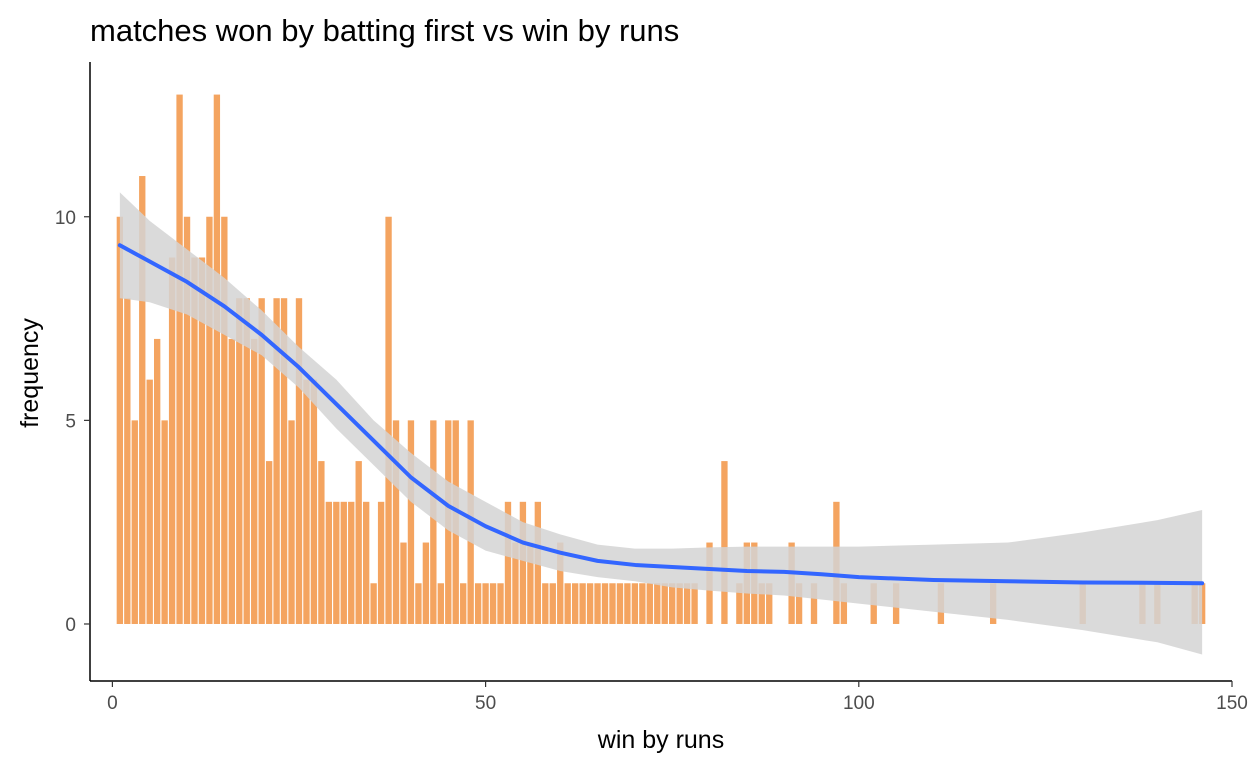 This screenshot has width=1248, height=768. I want to click on y-tick-label: 5, so click(70, 421).